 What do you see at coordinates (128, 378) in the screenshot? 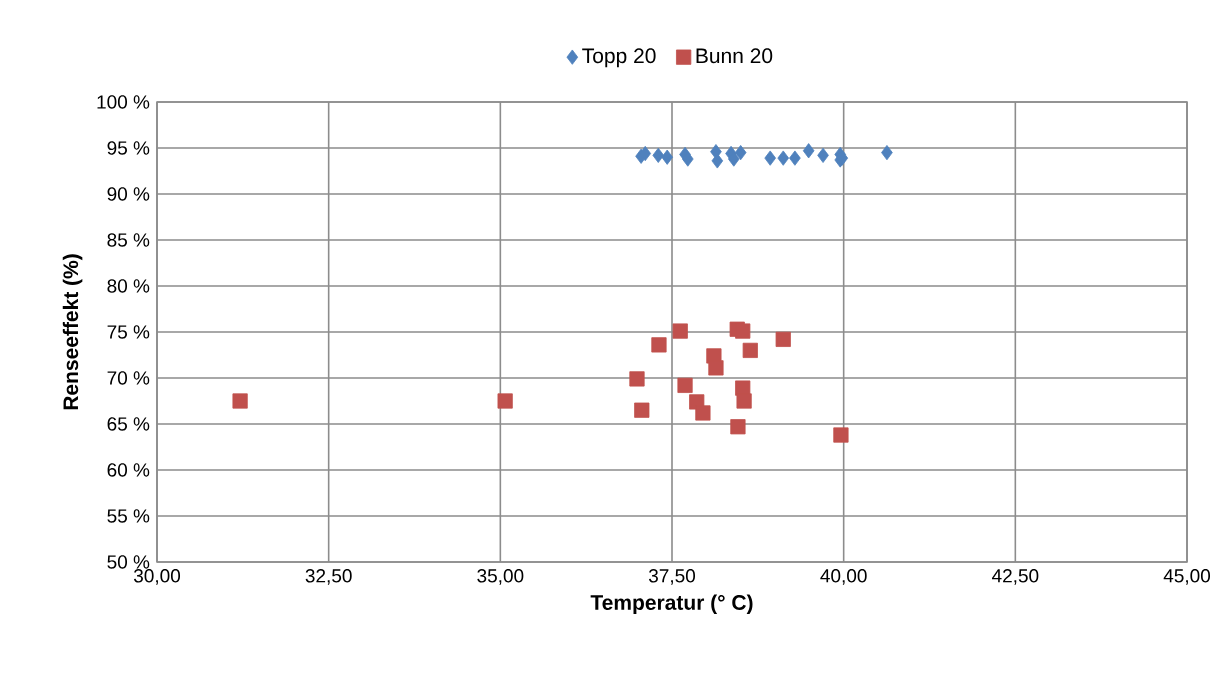
I see `y-tick-label: 70 %` at bounding box center [128, 378].